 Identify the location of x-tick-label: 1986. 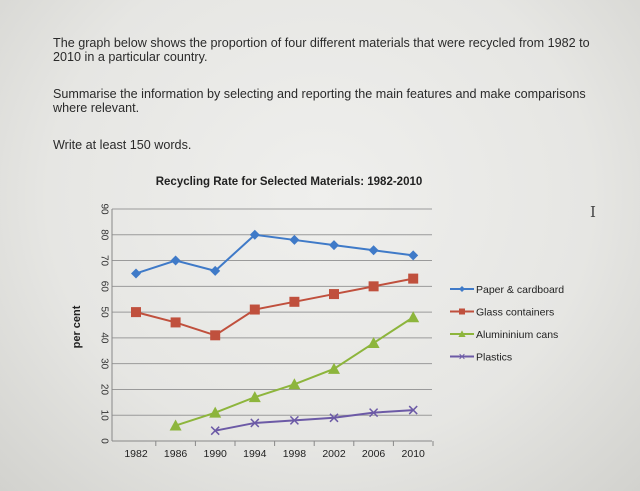
(176, 454).